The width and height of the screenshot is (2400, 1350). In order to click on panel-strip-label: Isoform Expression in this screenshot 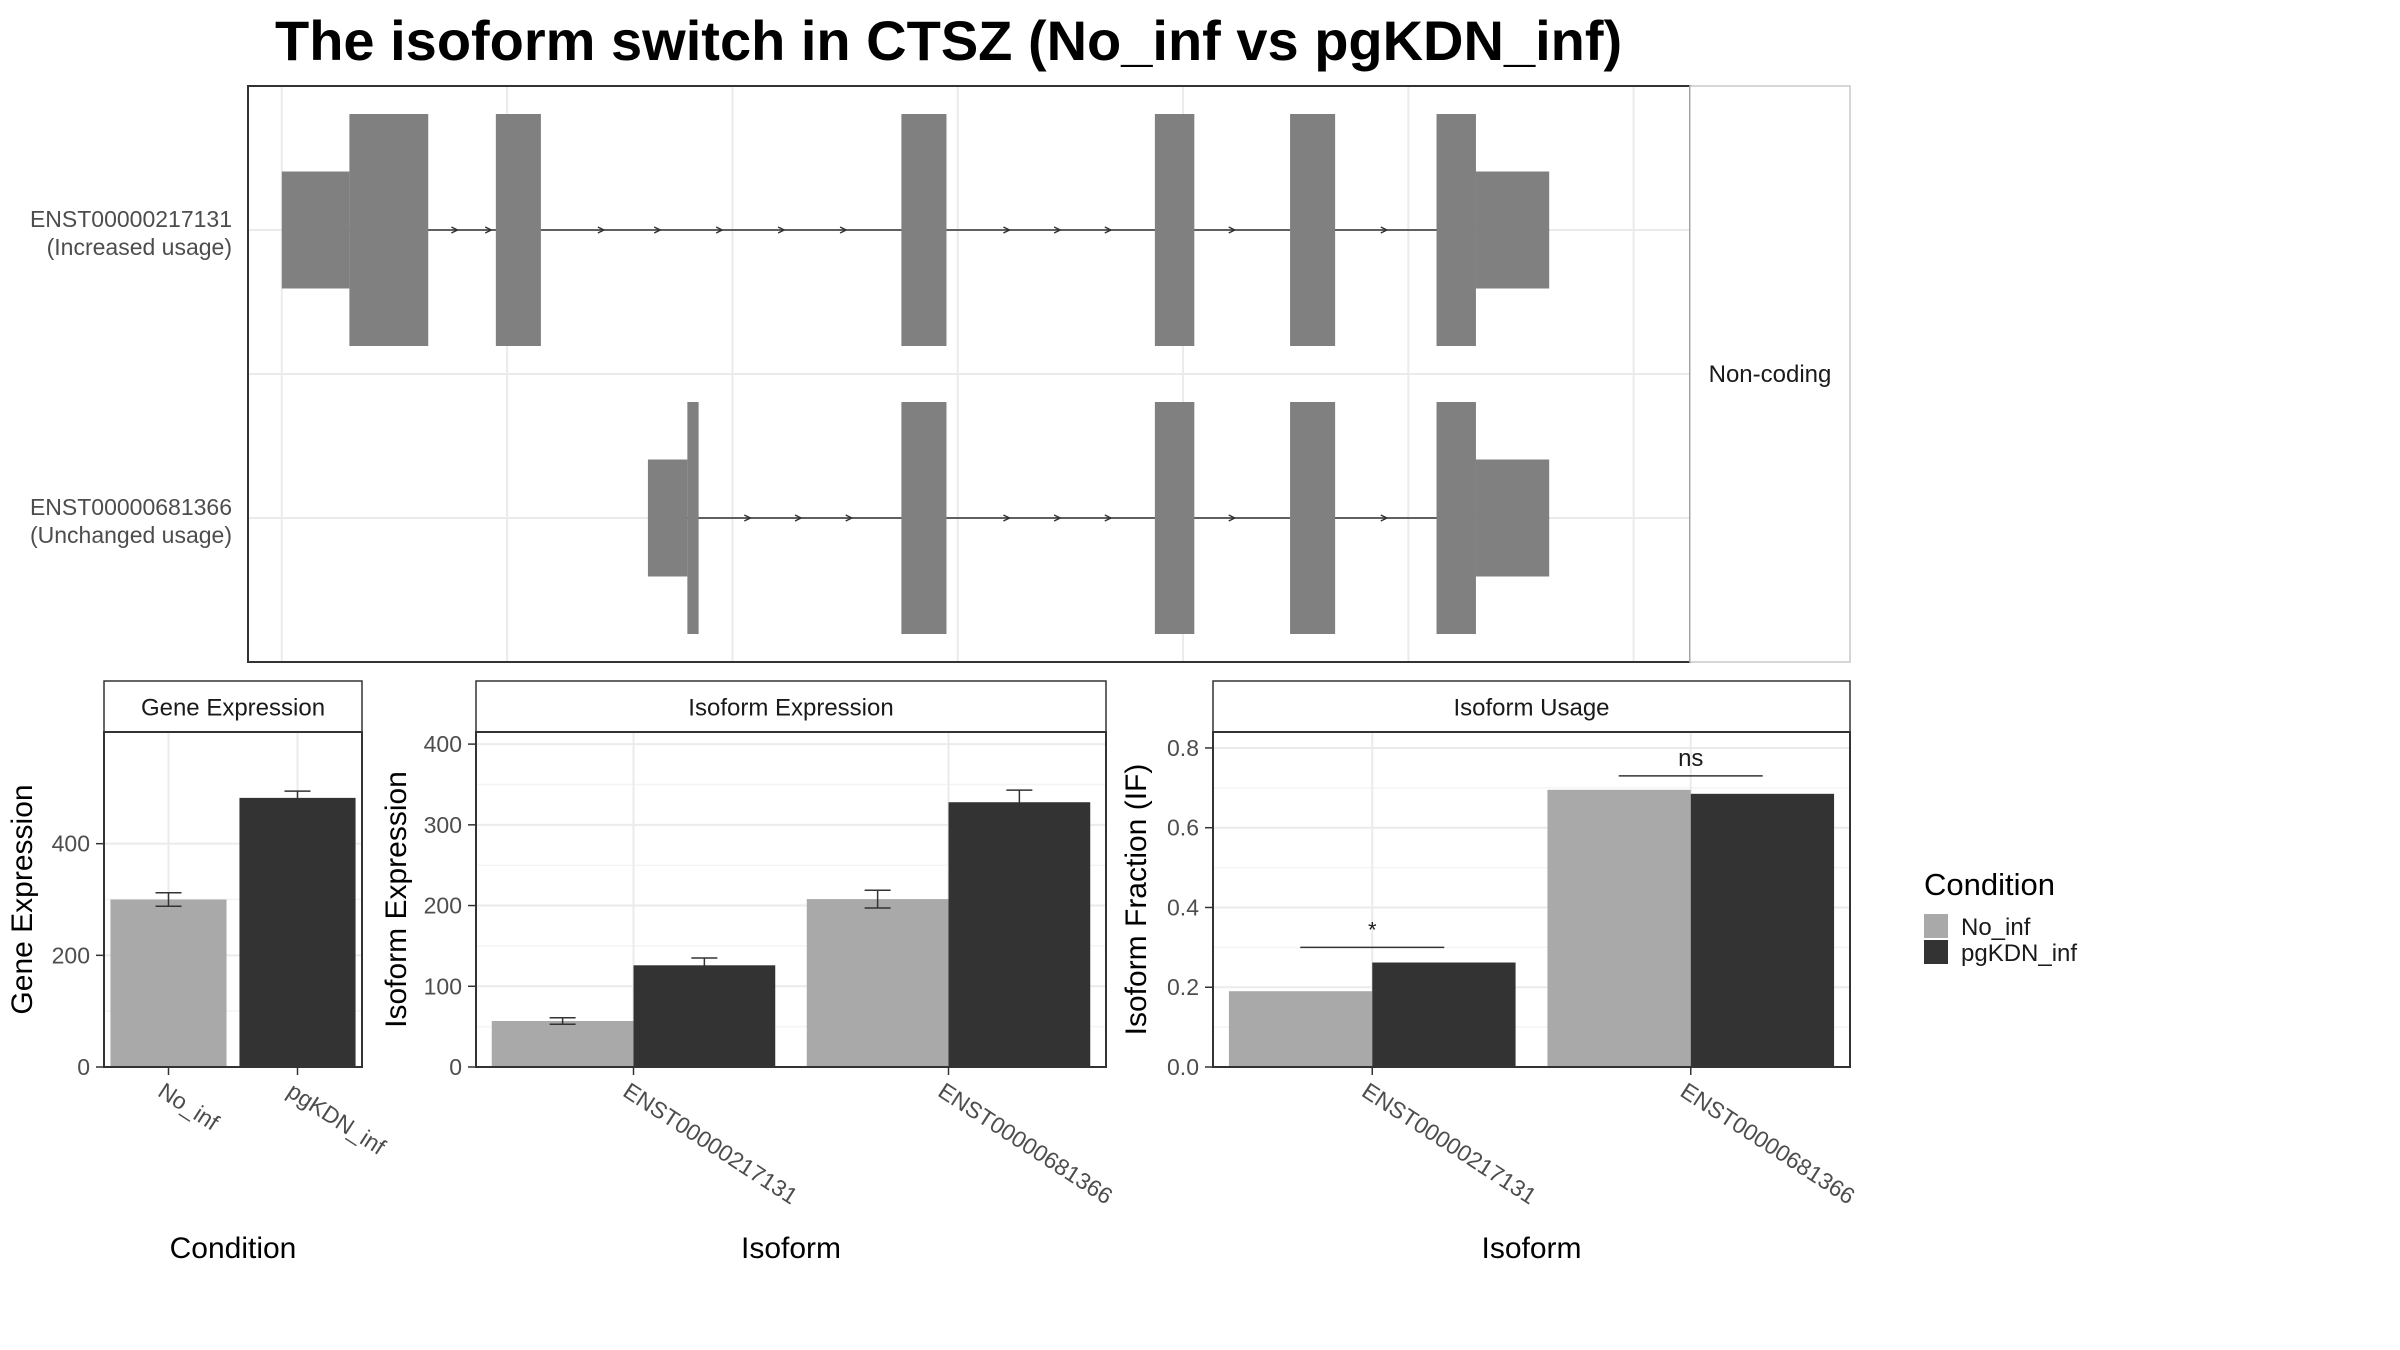, I will do `click(790, 708)`.